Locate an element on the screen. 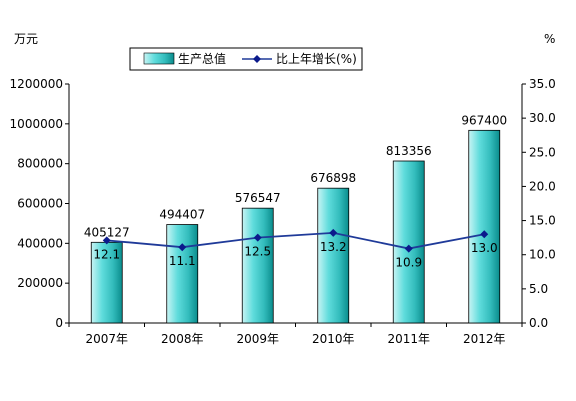 The height and width of the screenshot is (401, 576). right-tick-label: 30.0 is located at coordinates (542, 118).